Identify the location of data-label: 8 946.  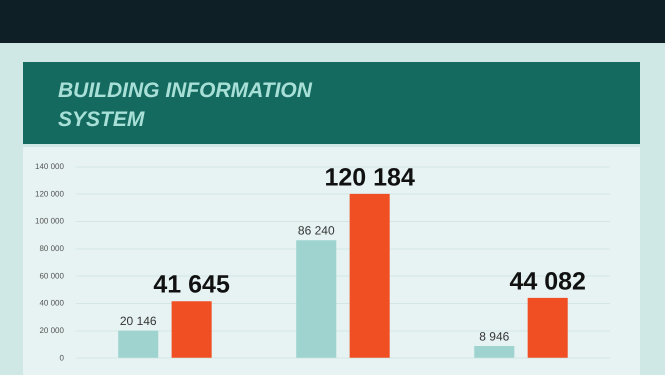
(494, 336).